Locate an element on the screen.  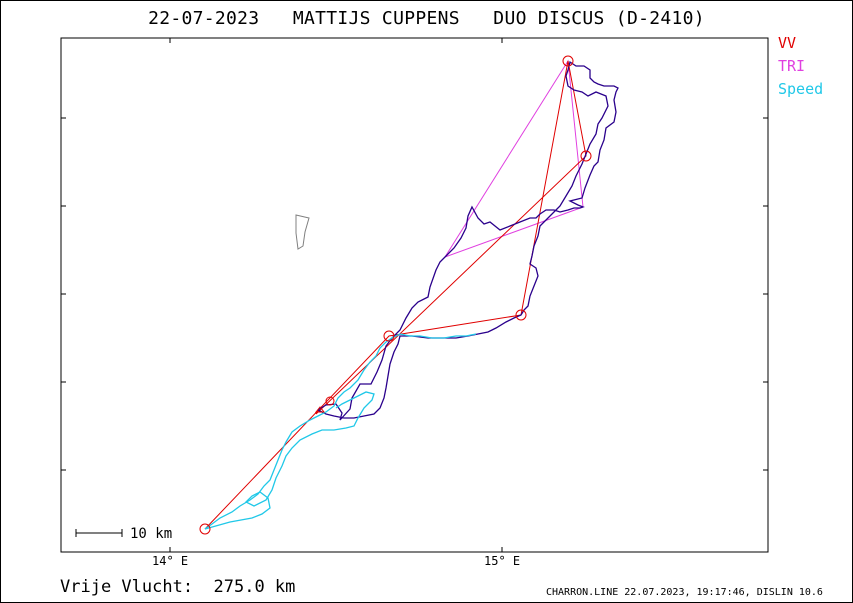
x-axis-label-15e: 15° E is located at coordinates (502, 561).